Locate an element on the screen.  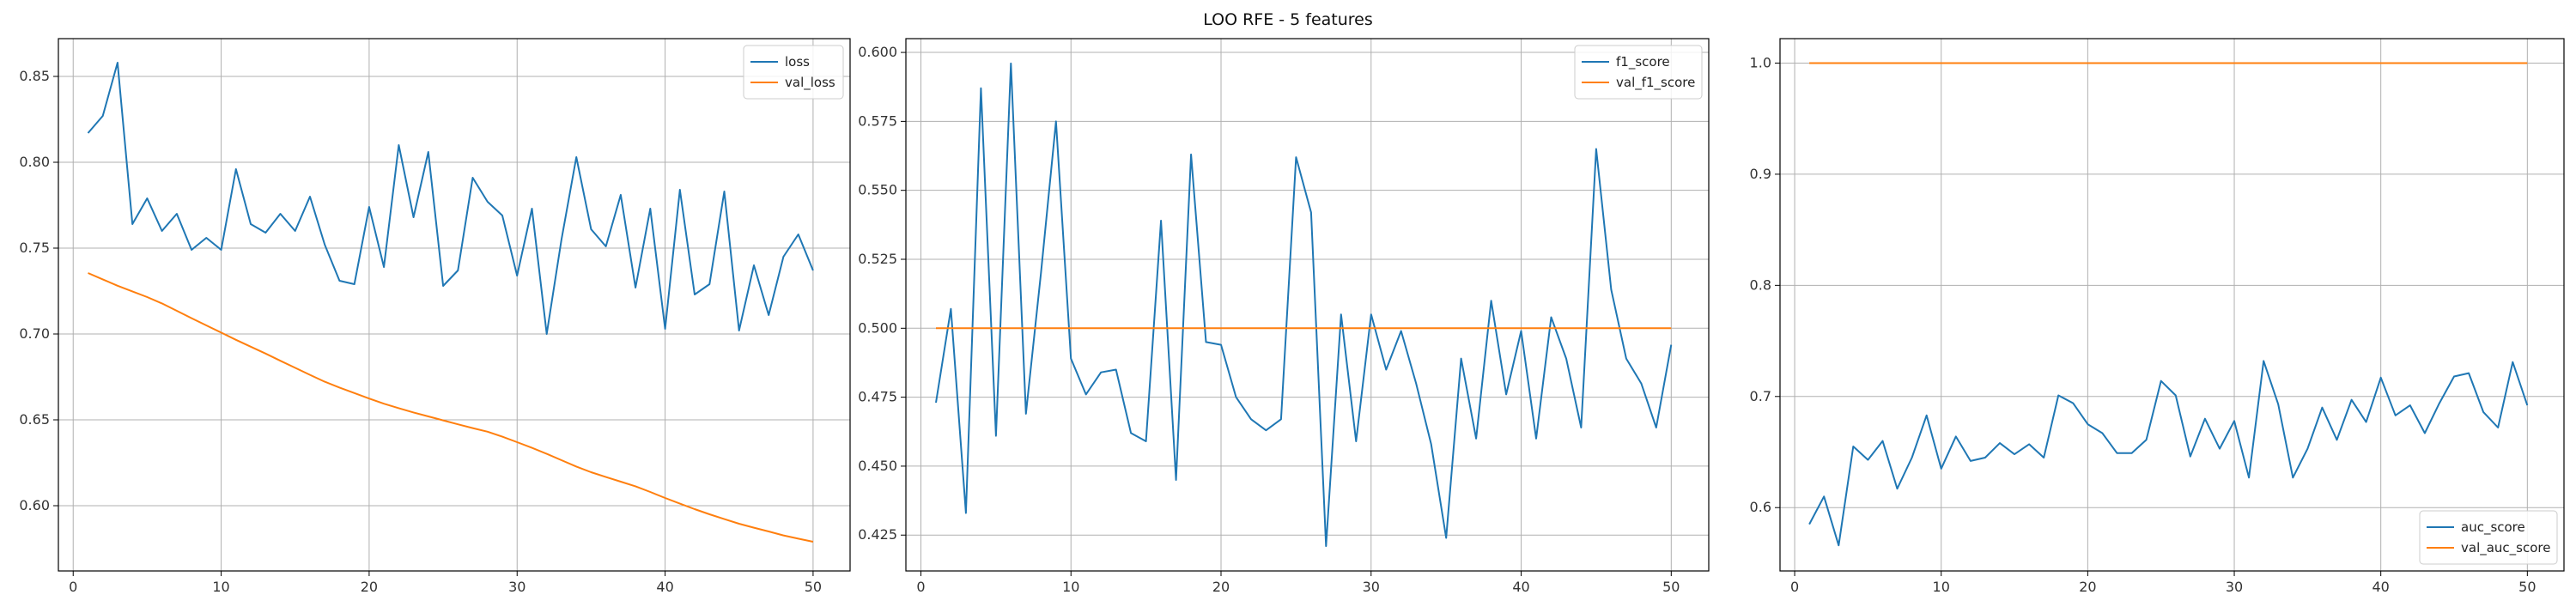
legend: loss val_loss is located at coordinates (793, 72).